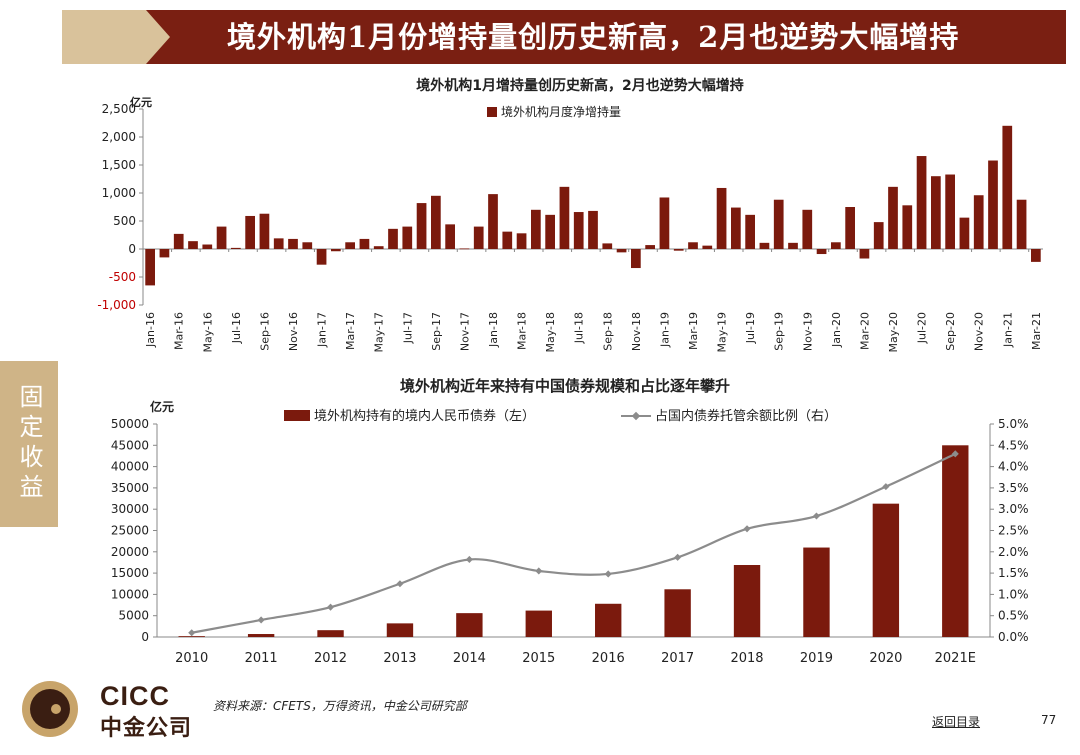 This screenshot has width=1080, height=755. What do you see at coordinates (119, 165) in the screenshot?
I see `chart1-y-tick-label: 1,500` at bounding box center [119, 165].